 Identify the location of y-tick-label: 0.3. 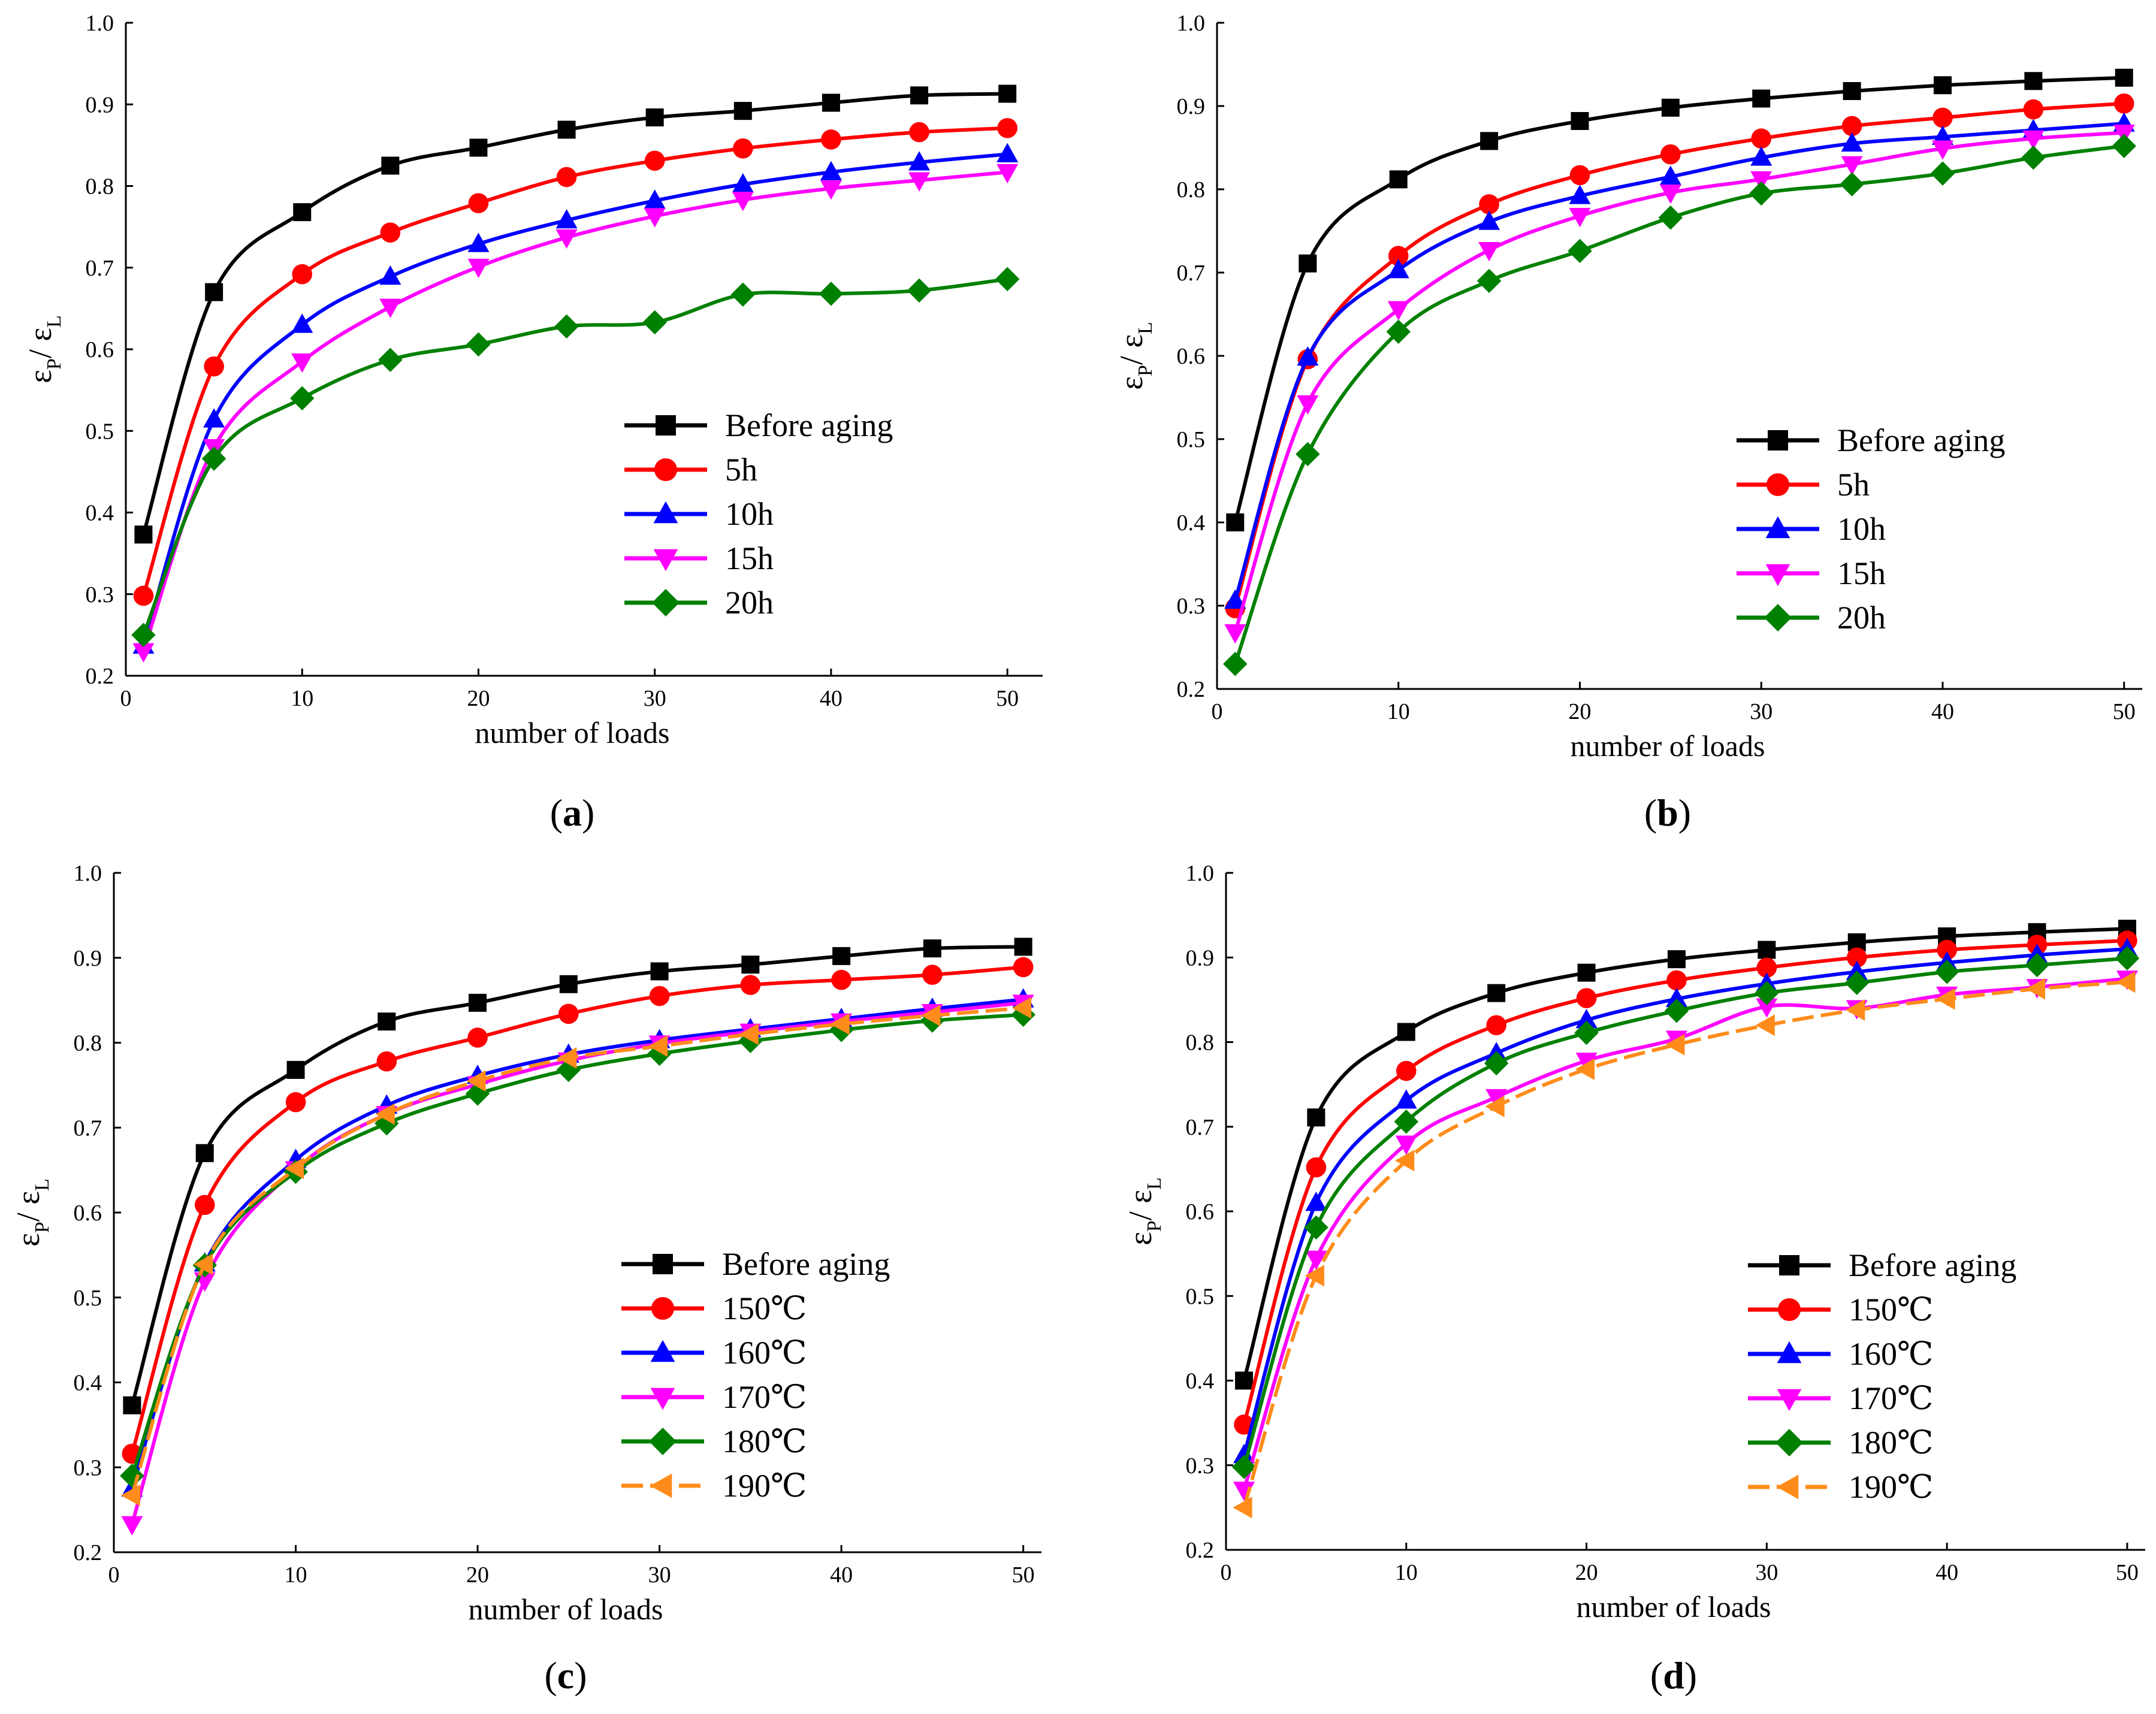
(88, 1467).